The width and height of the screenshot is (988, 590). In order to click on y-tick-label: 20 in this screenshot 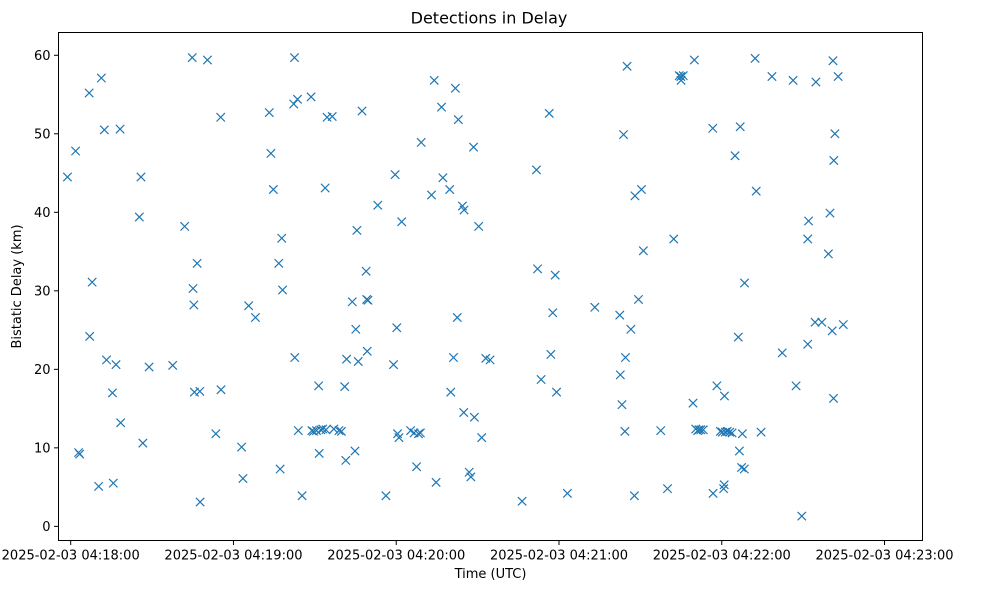, I will do `click(42, 370)`.